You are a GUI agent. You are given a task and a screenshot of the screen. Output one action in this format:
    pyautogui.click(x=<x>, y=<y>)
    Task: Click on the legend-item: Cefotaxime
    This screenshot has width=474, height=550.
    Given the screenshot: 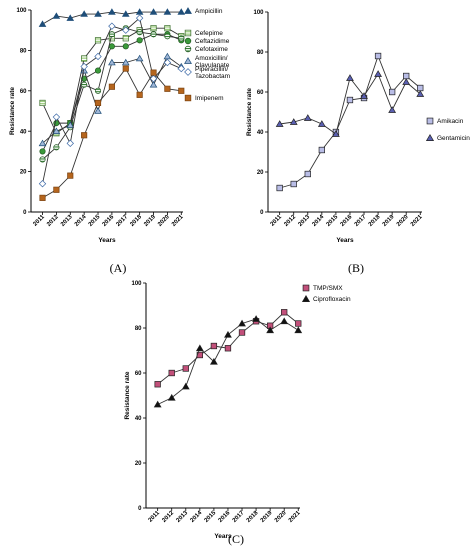 What is the action you would take?
    pyautogui.click(x=206, y=49)
    